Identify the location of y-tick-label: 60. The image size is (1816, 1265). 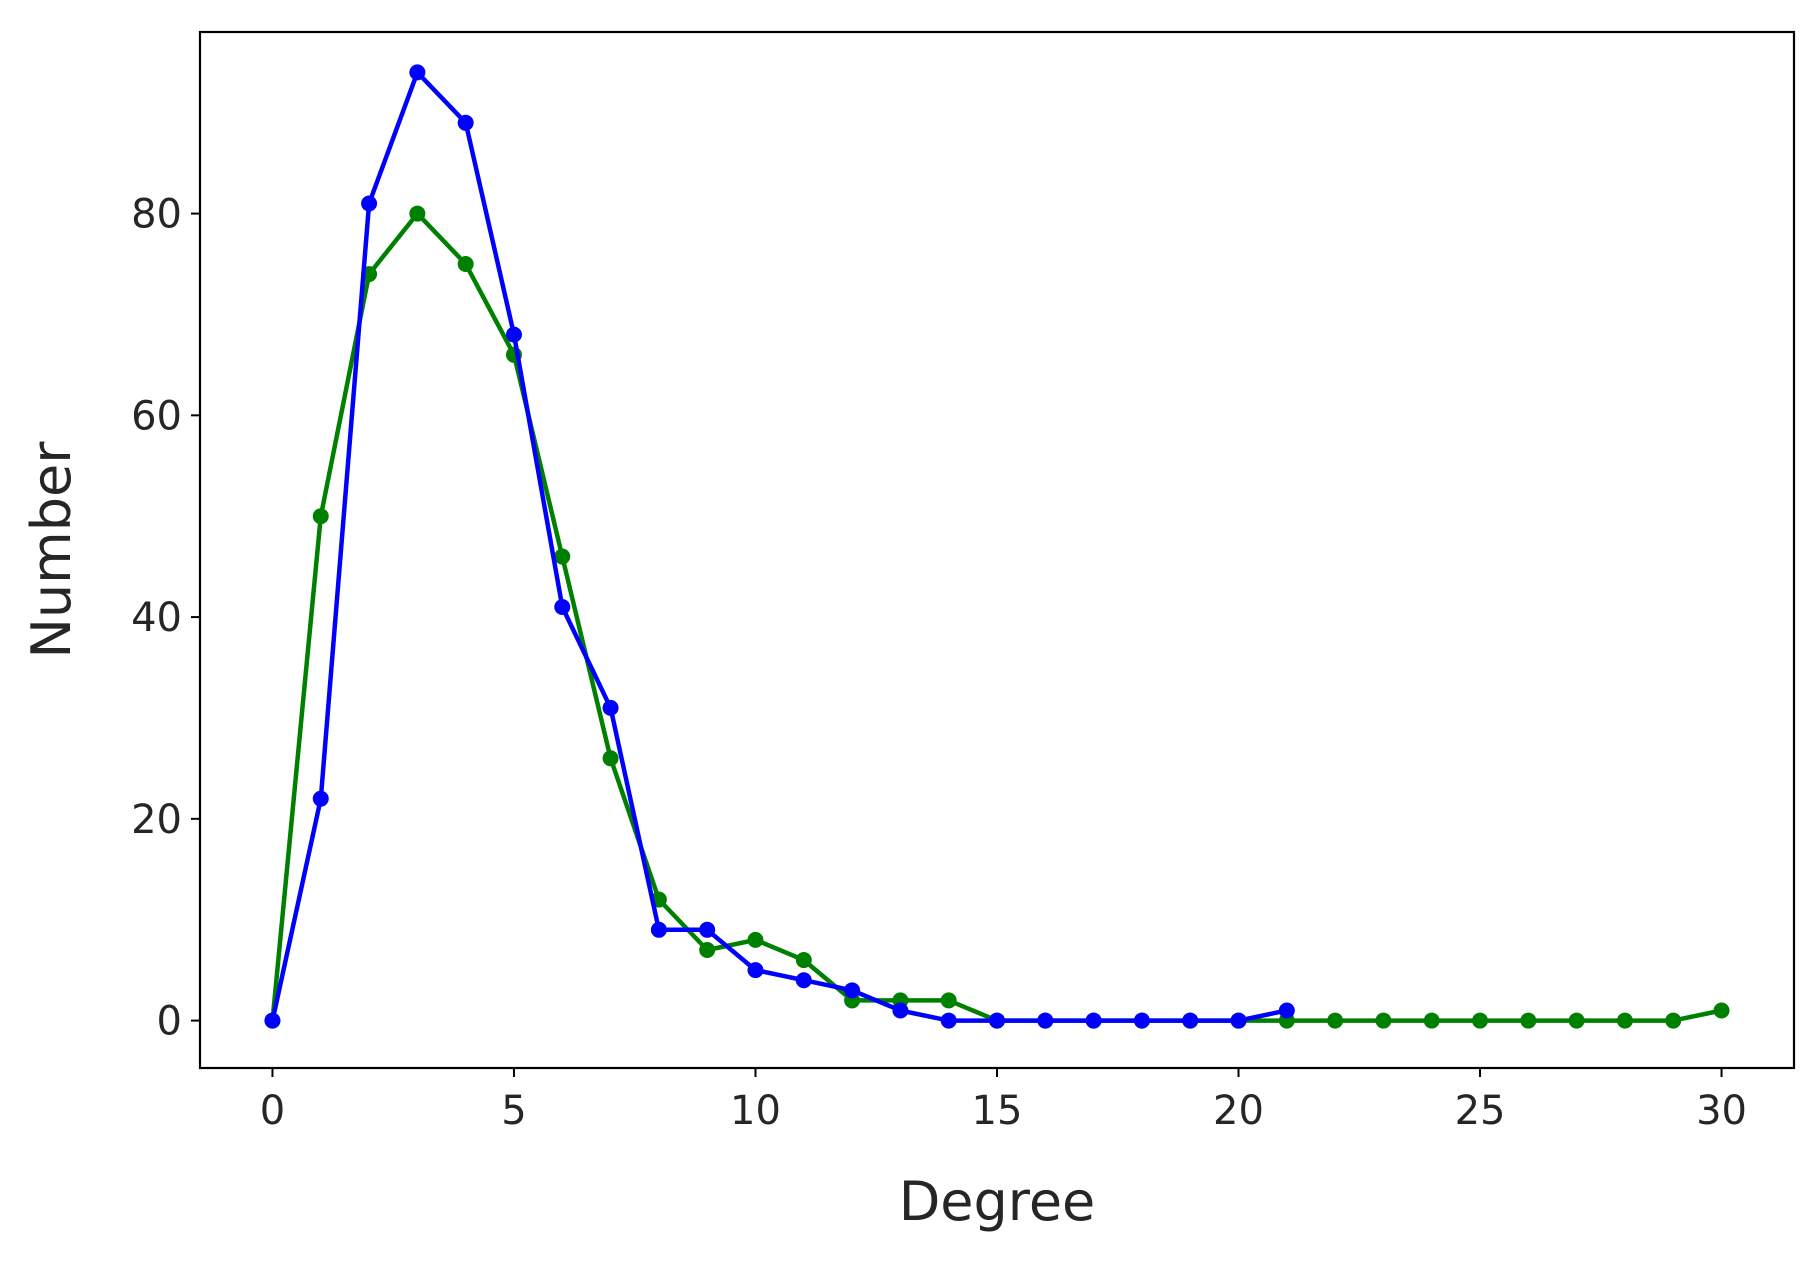
(156, 416).